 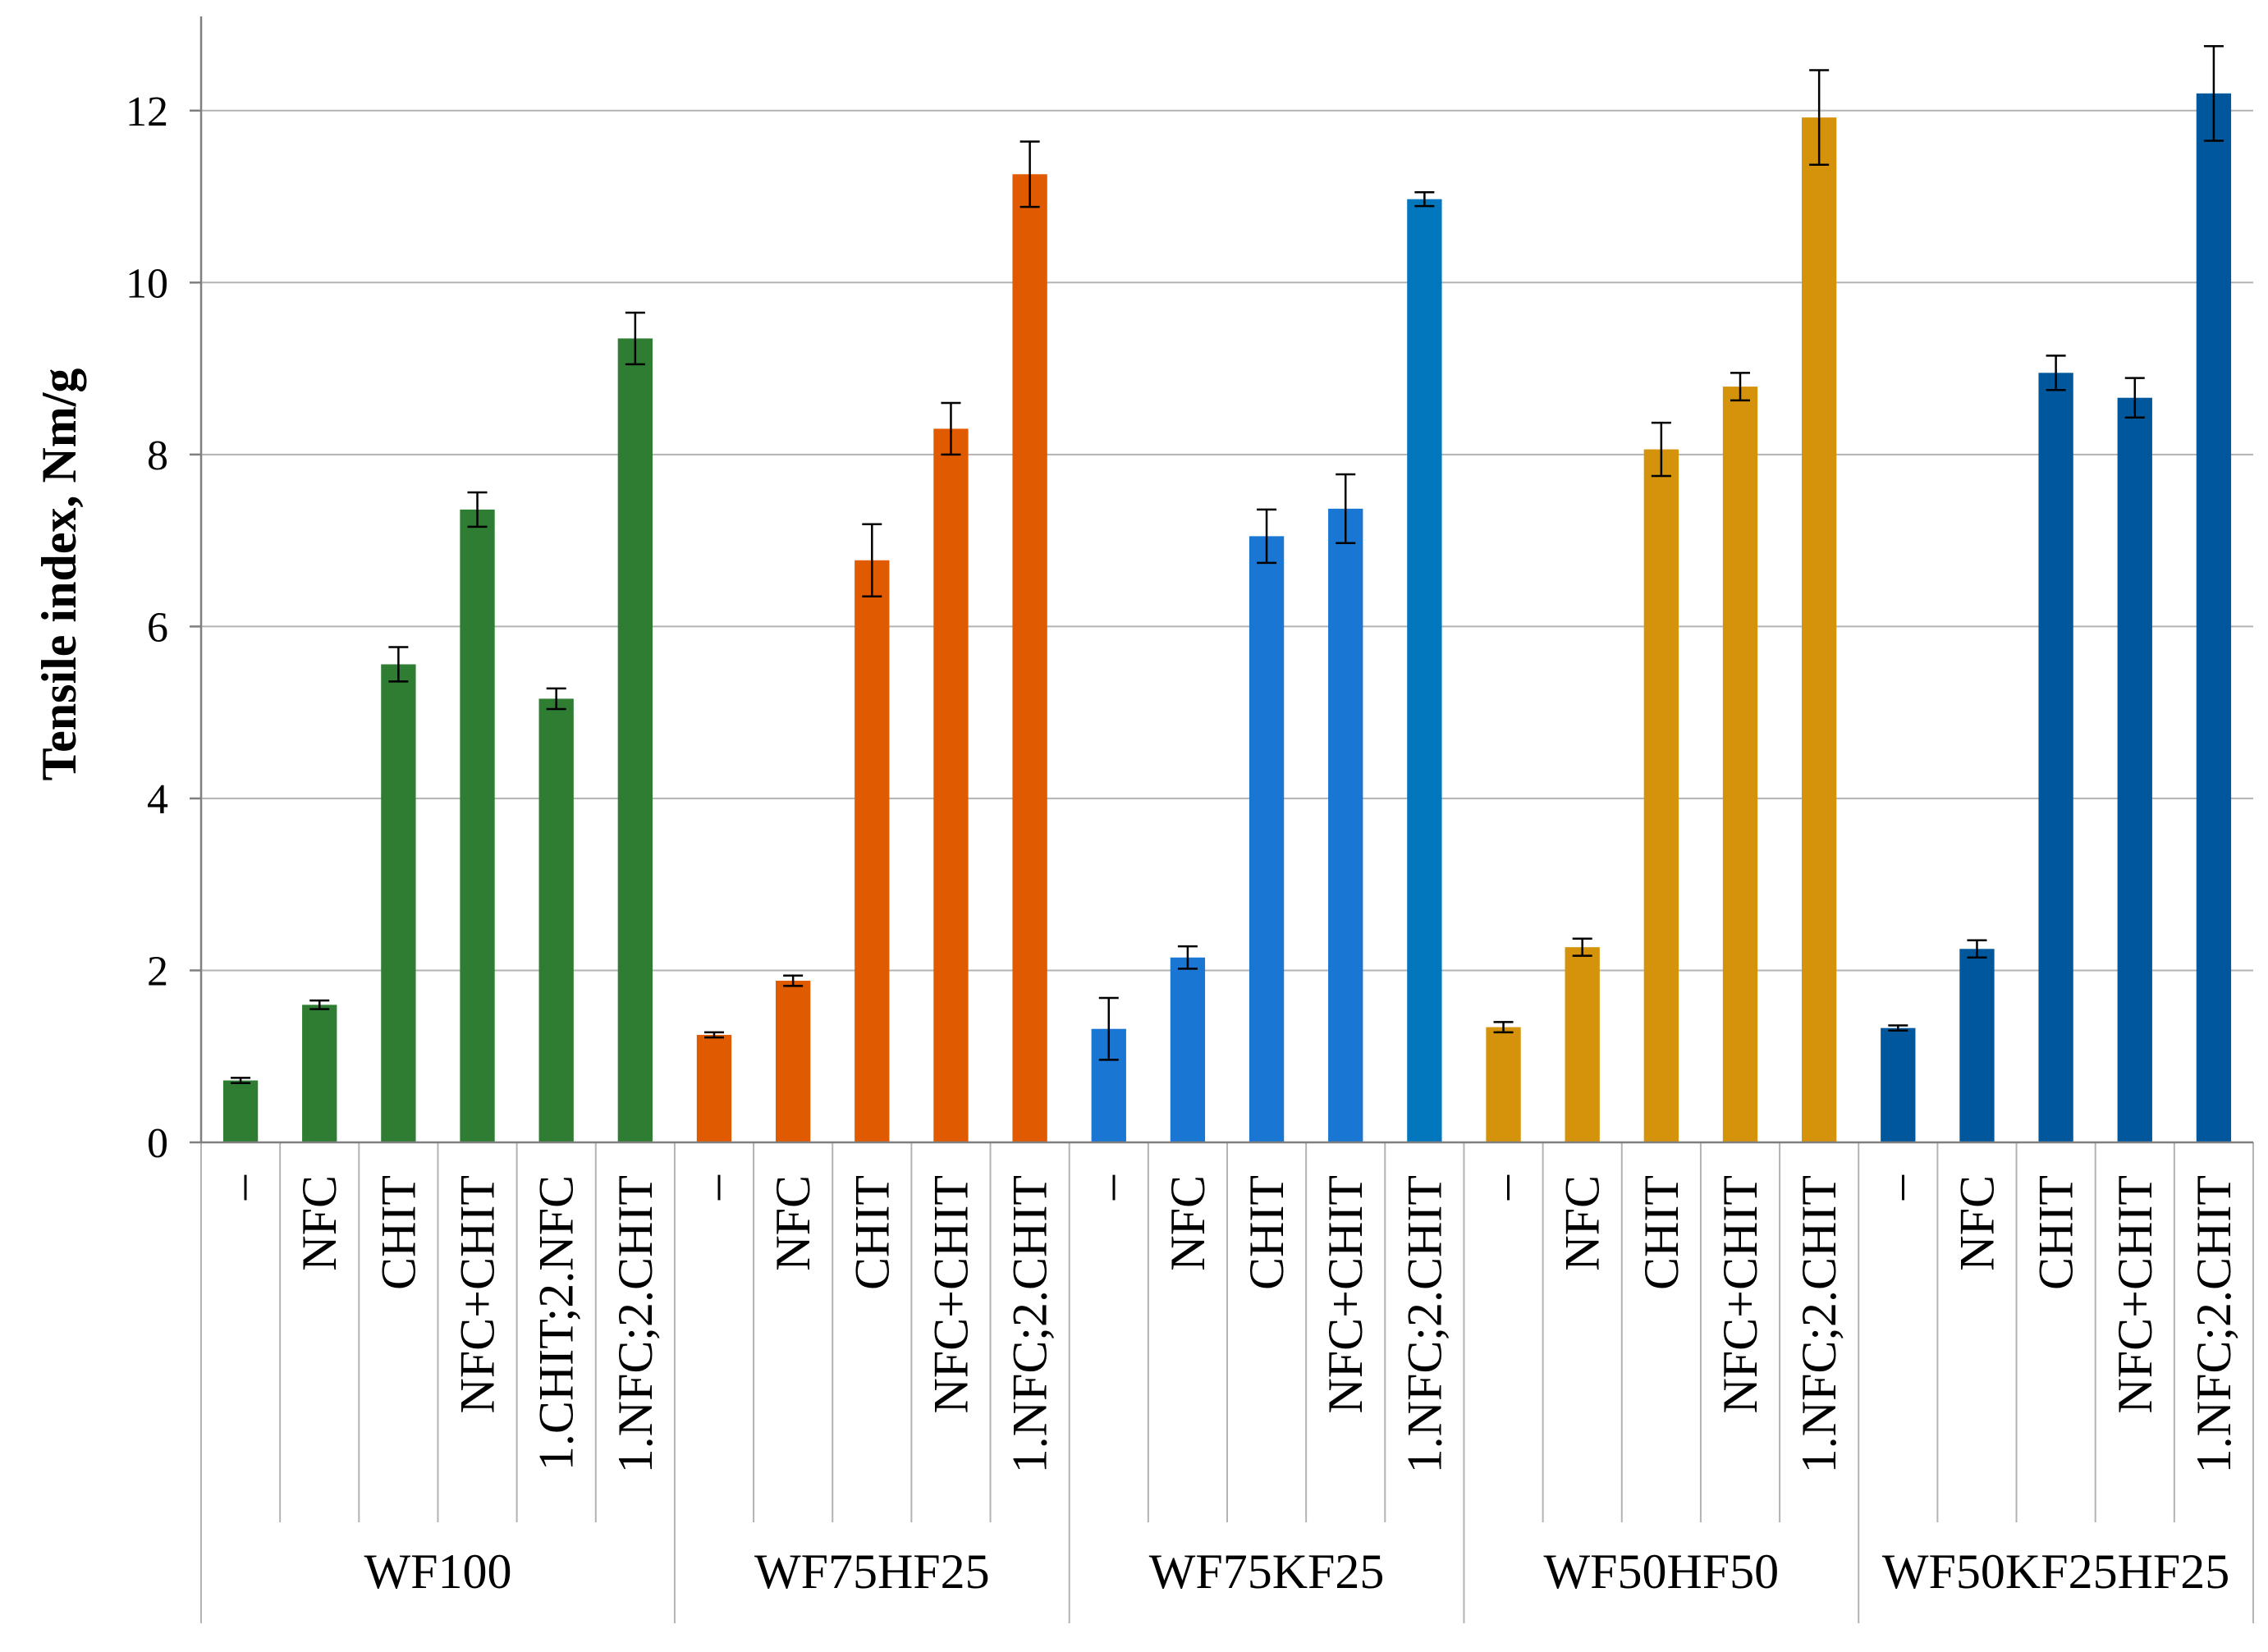 I want to click on y-tick-label: 12, so click(x=147, y=112).